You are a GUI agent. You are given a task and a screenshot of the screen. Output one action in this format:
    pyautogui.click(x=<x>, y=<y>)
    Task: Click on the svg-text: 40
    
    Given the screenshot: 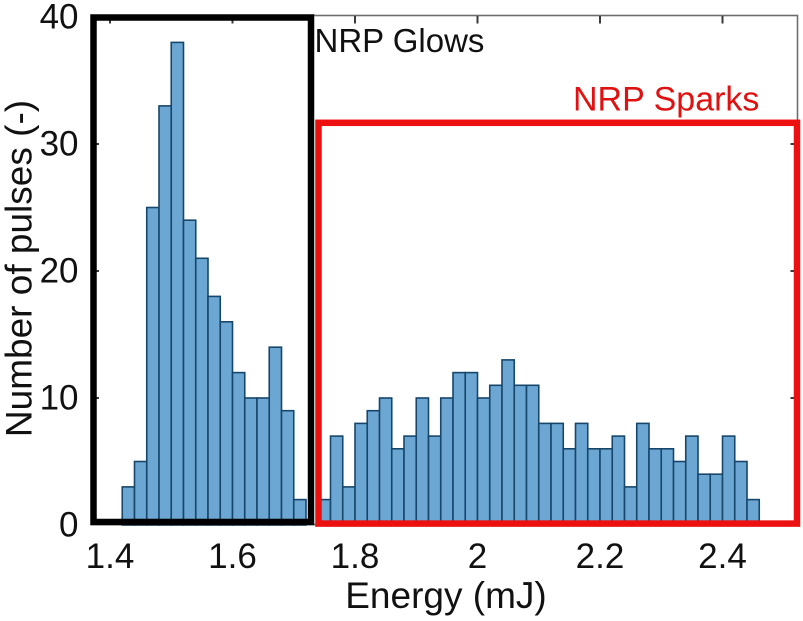 What is the action you would take?
    pyautogui.click(x=59, y=18)
    